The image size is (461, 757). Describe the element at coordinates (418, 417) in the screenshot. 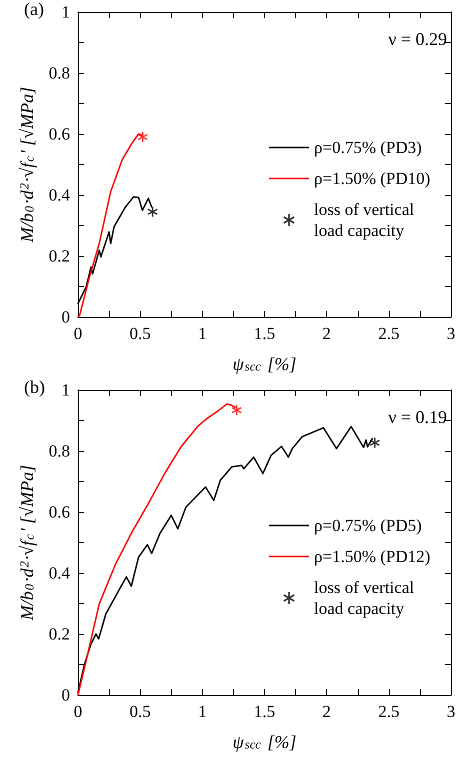

I see `annotation: ν = 0.19` at that location.